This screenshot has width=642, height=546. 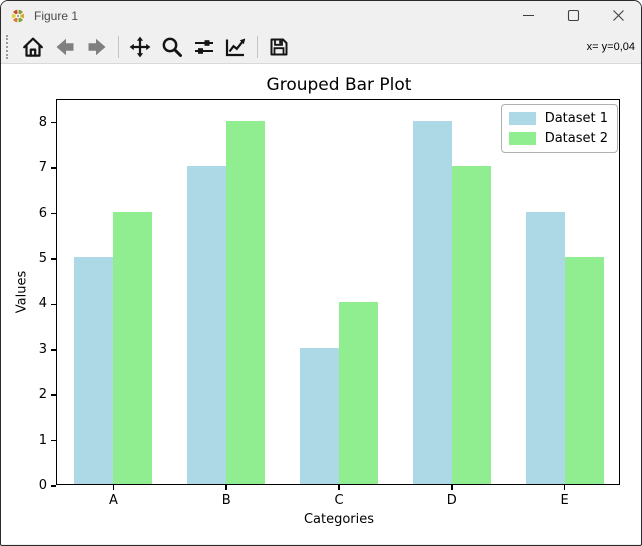 I want to click on floppy-disk-icon, so click(x=279, y=46).